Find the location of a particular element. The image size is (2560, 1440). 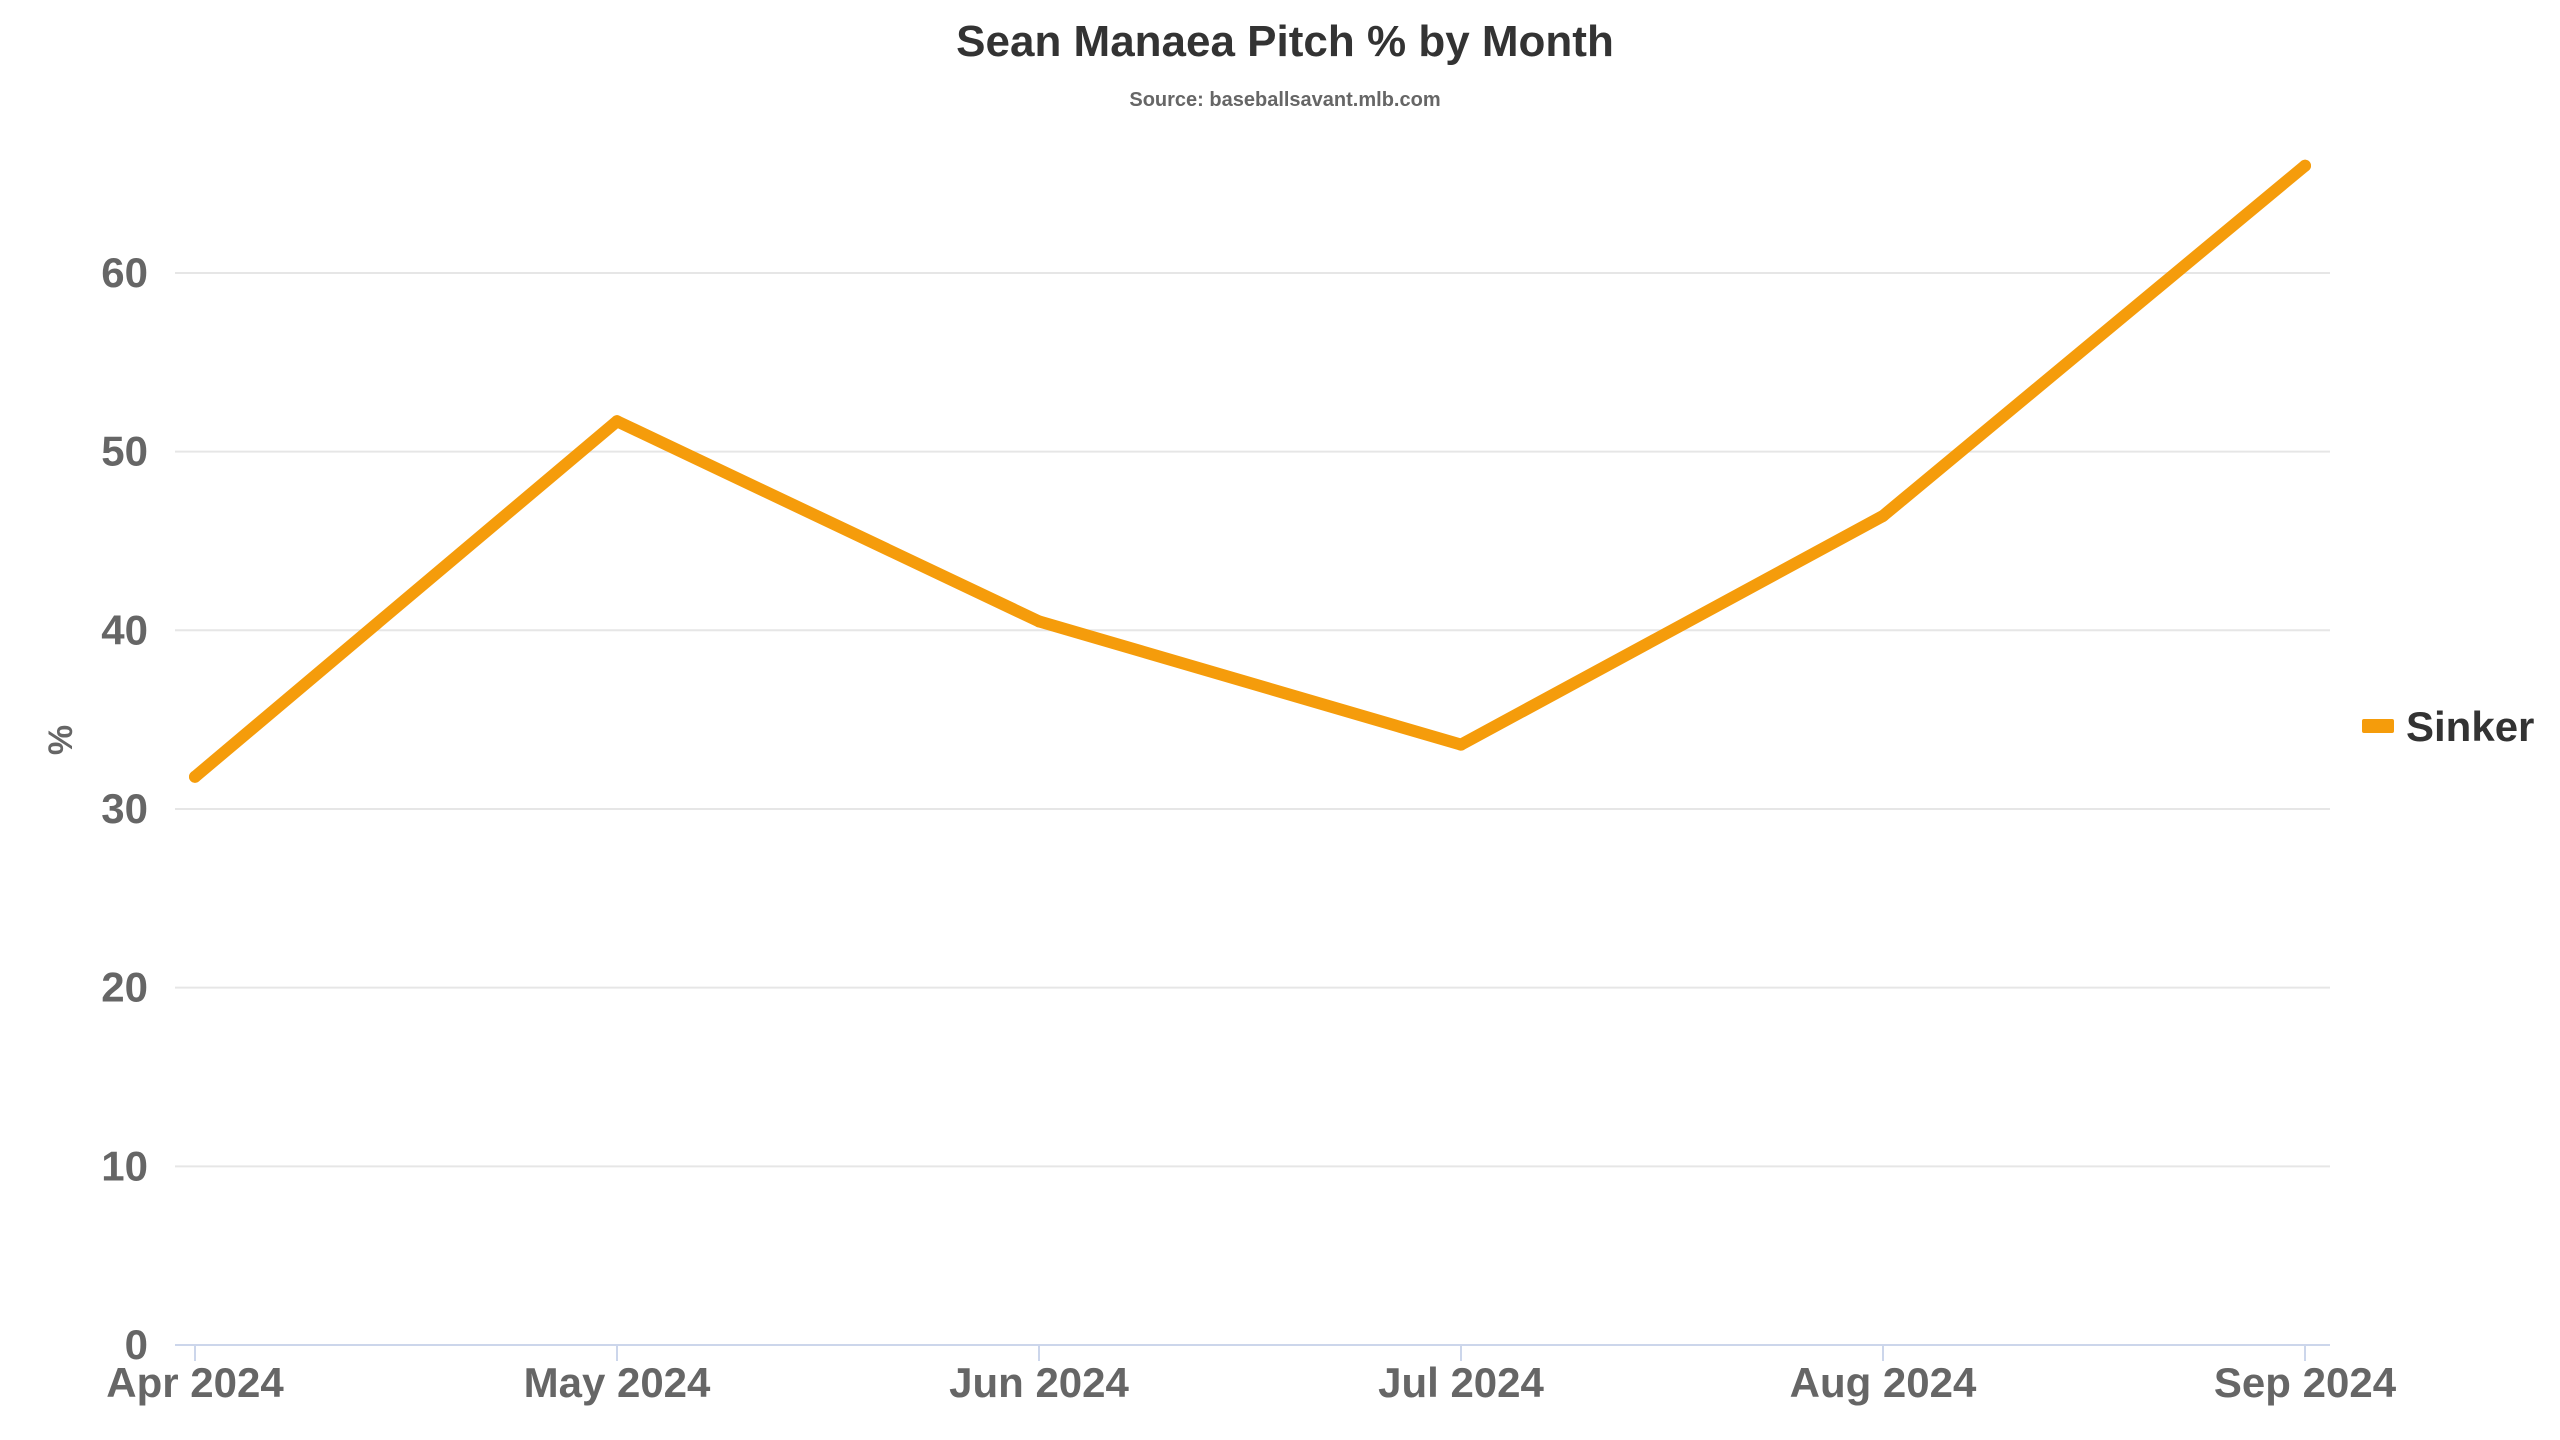

legend: Sinker is located at coordinates (2448, 726).